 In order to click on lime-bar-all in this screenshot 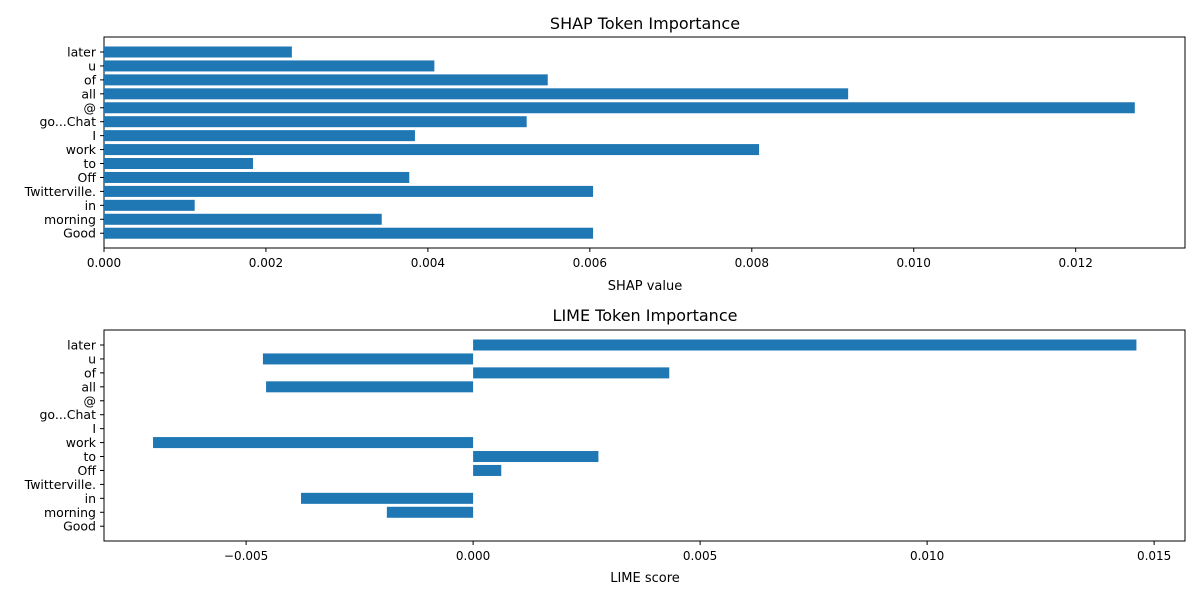, I will do `click(370, 387)`.